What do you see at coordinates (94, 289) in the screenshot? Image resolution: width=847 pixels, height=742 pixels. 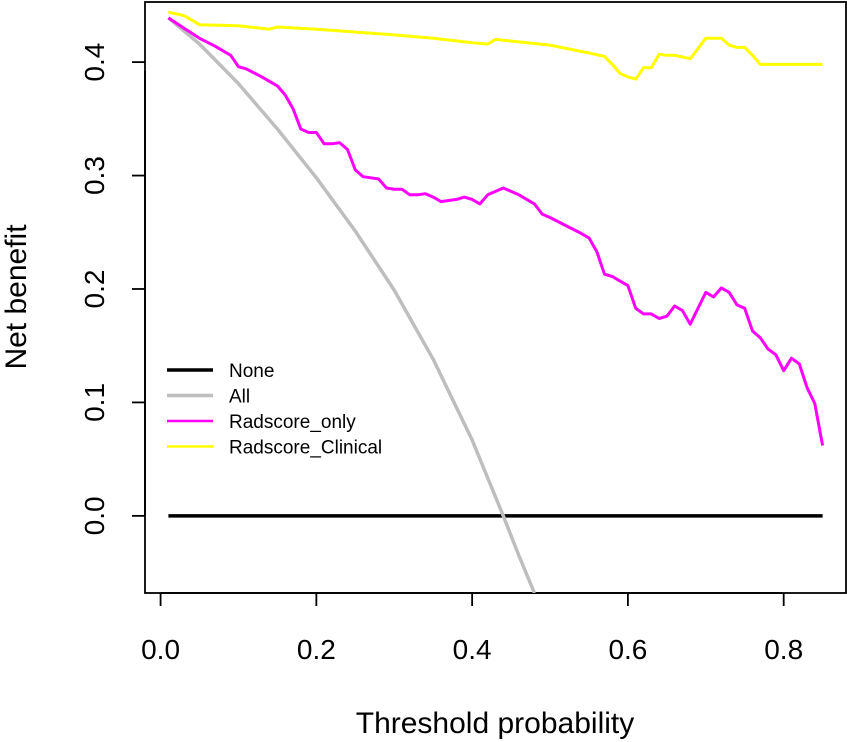 I see `y-tick-label: 0.2` at bounding box center [94, 289].